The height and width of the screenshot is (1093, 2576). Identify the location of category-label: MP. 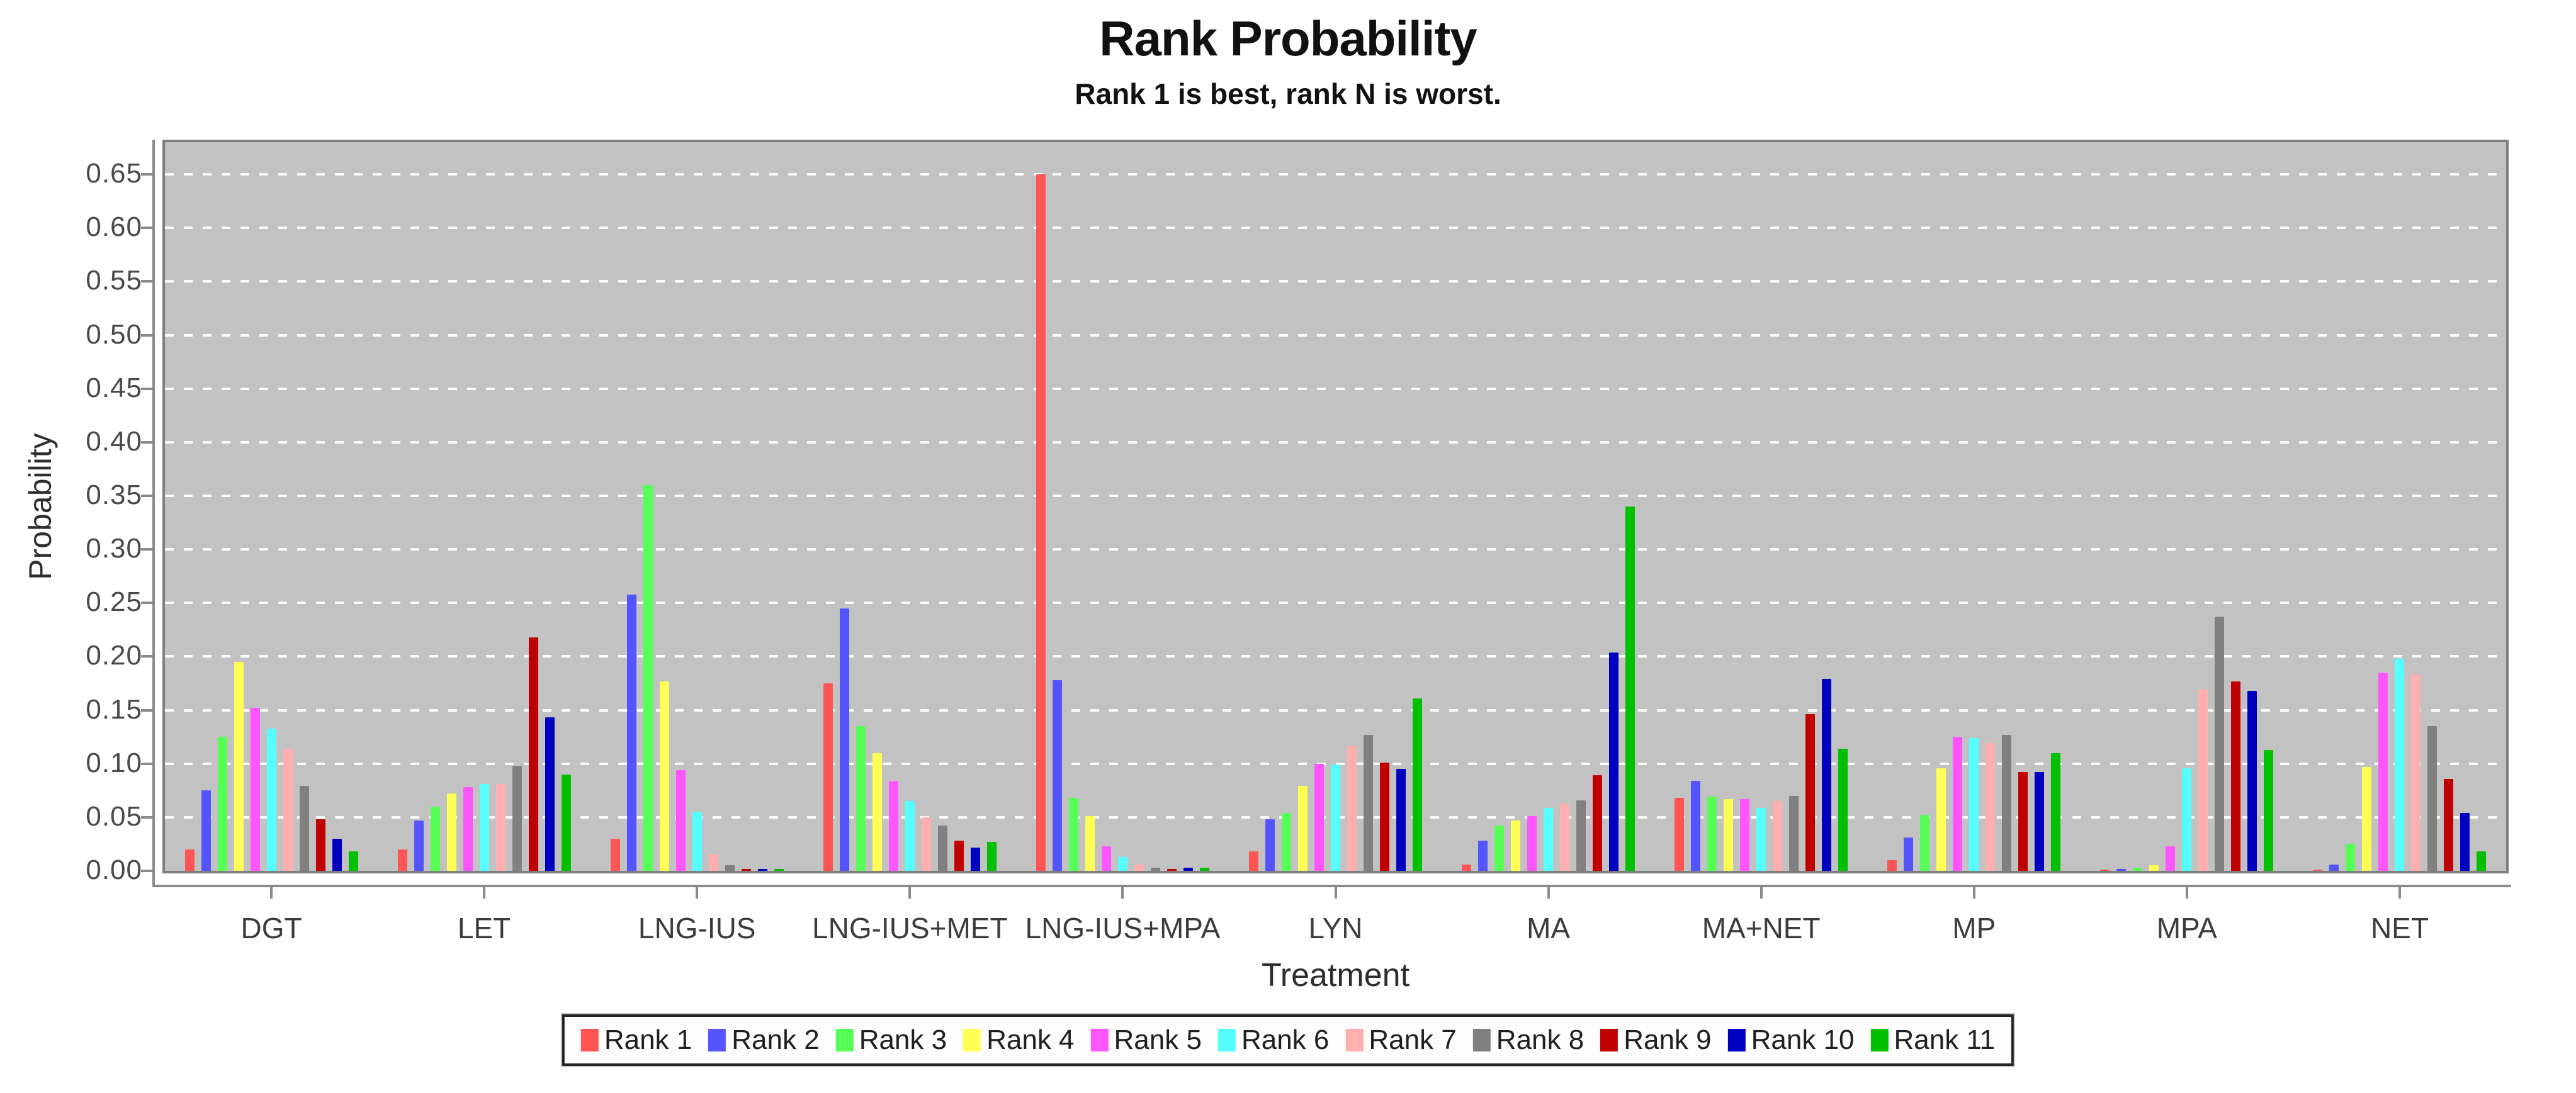
(1974, 928).